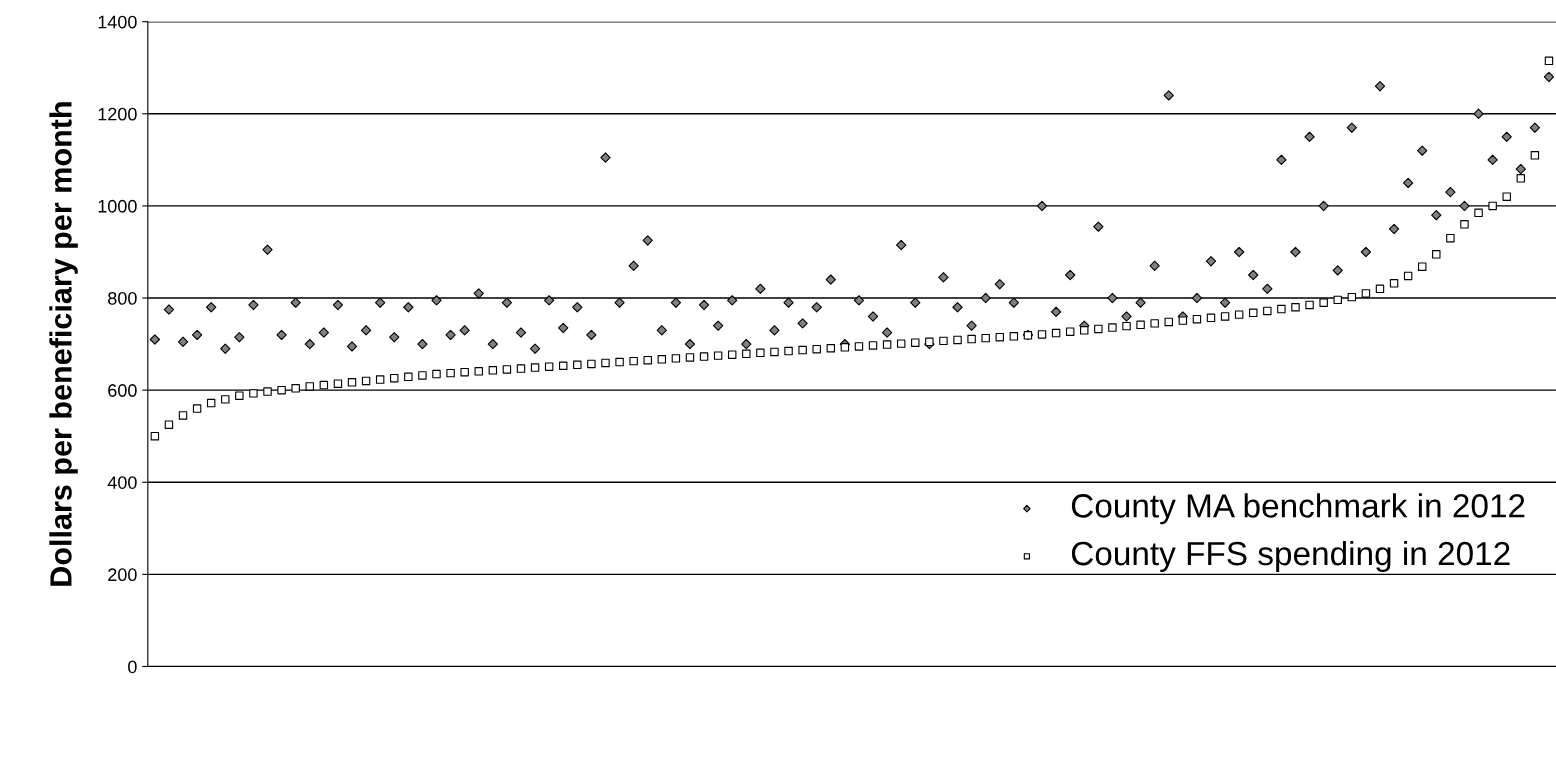 The width and height of the screenshot is (1556, 775). What do you see at coordinates (117, 114) in the screenshot?
I see `y-tick-label: 1200` at bounding box center [117, 114].